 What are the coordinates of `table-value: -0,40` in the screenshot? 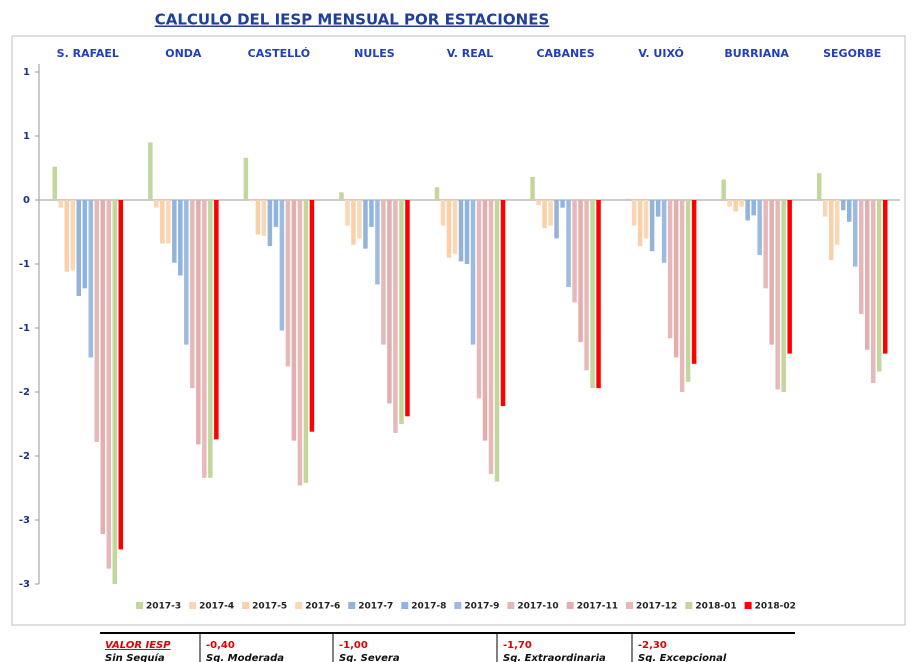 It's located at (220, 645).